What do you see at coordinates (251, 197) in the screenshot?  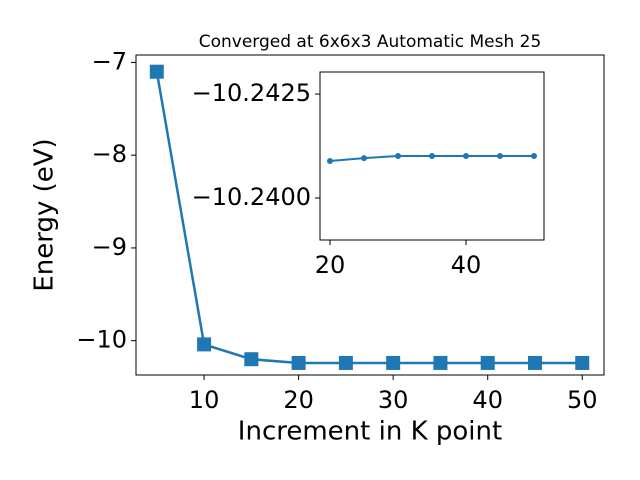 I see `y-tick-label: −10.2400` at bounding box center [251, 197].